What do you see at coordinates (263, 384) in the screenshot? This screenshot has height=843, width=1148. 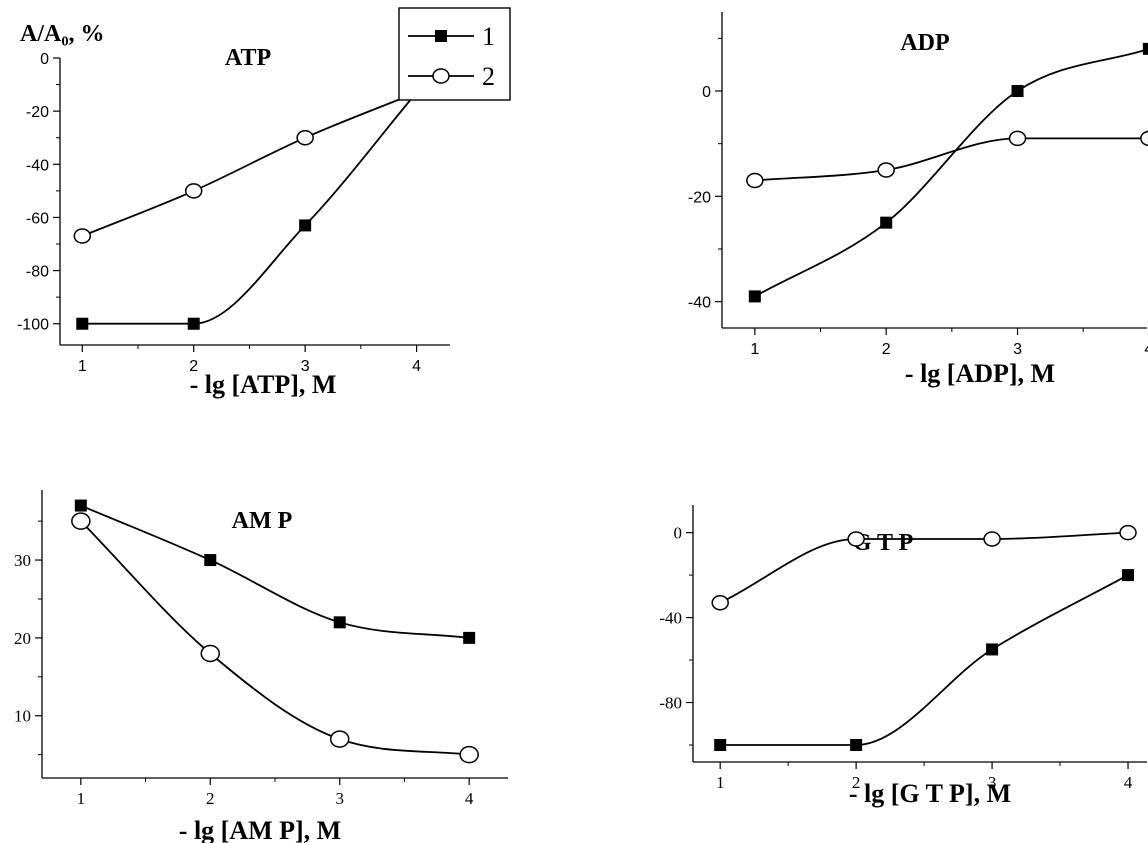 I see `x-axis-label: - lg [ATP], M` at bounding box center [263, 384].